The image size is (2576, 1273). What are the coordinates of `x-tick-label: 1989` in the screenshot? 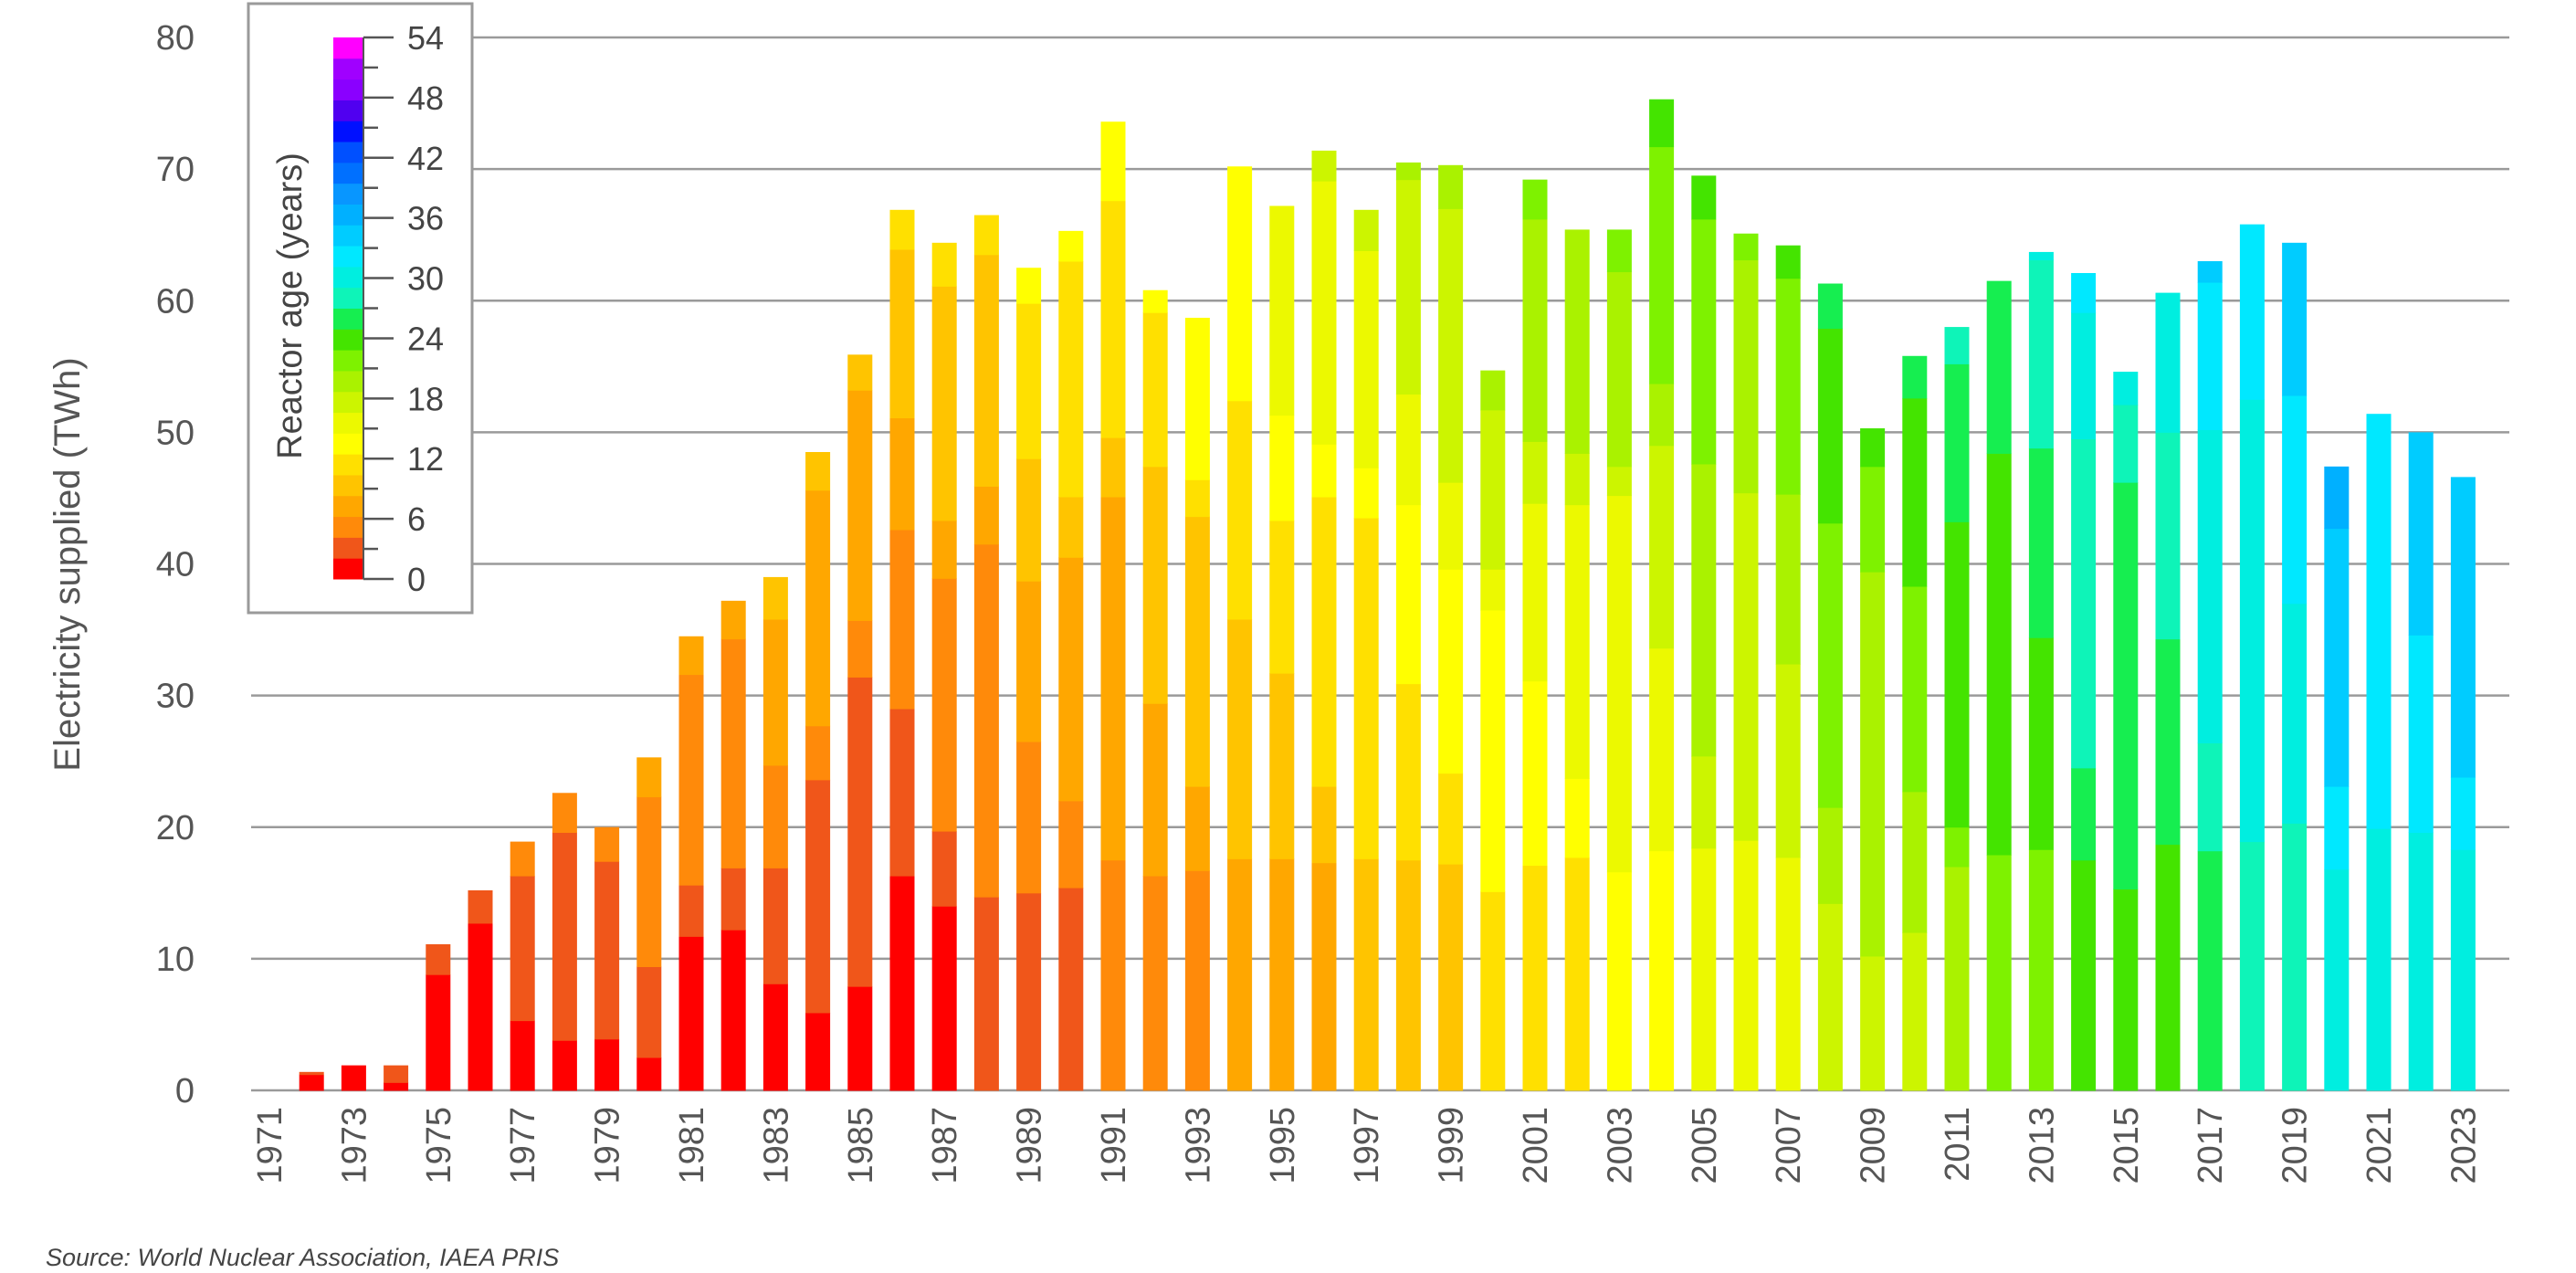 It's located at (1030, 1145).